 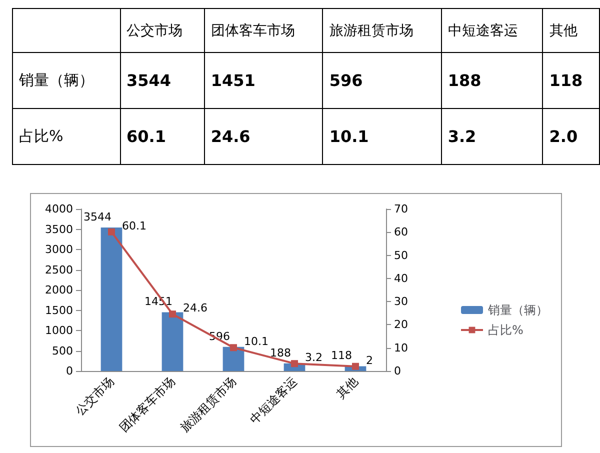 I want to click on legend-label: 销量（辆）, so click(x=517, y=310).